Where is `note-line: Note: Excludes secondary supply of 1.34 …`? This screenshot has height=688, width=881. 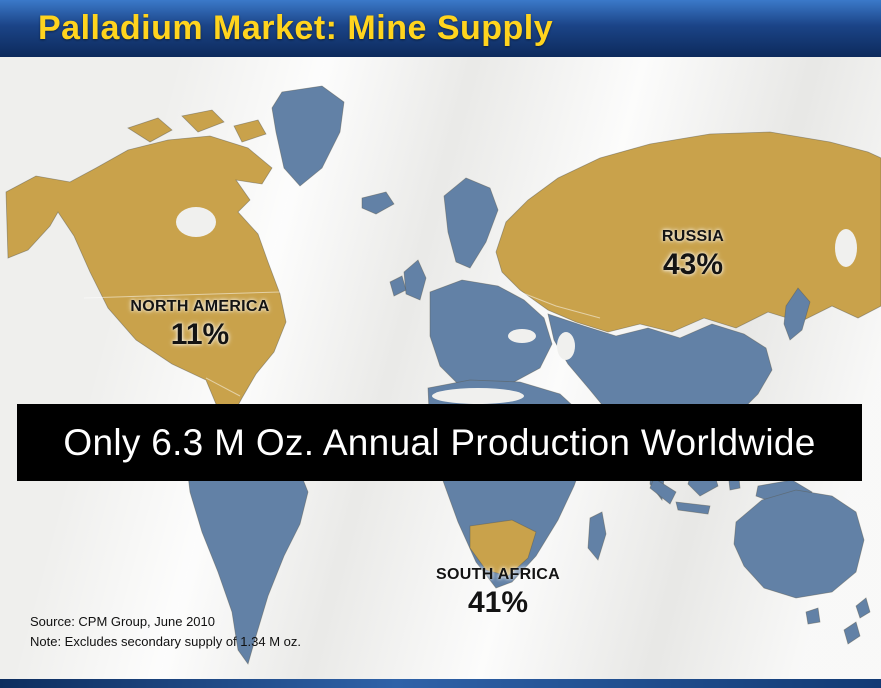
note-line: Note: Excludes secondary supply of 1.34 … is located at coordinates (165, 642).